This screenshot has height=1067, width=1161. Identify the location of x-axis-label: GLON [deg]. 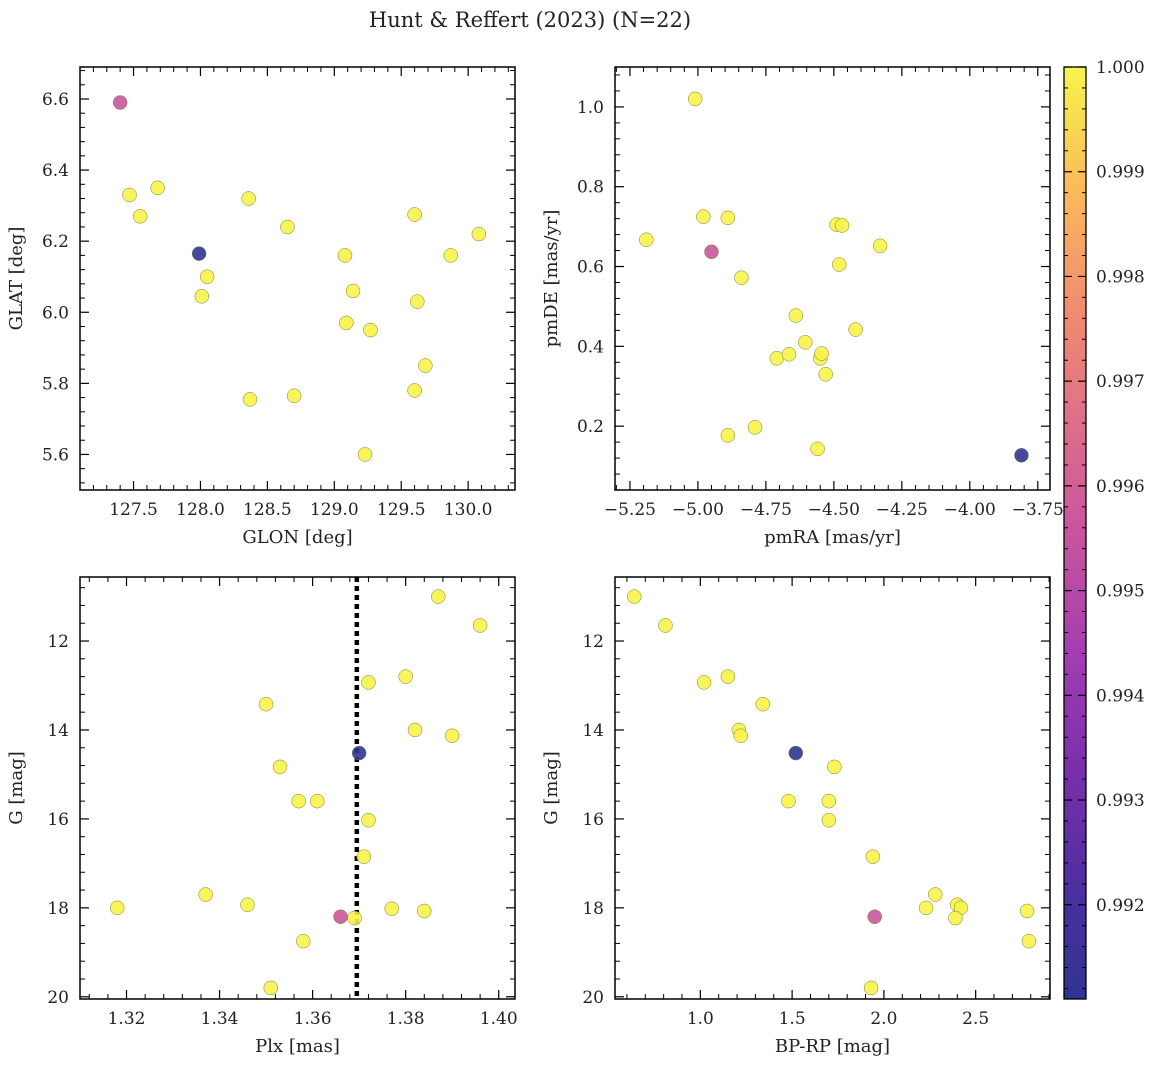
(297, 537).